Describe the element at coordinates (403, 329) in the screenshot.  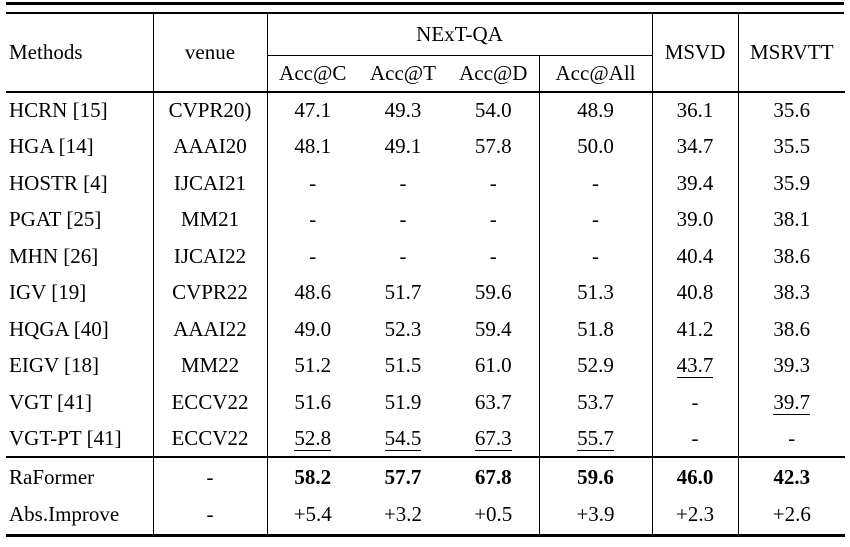
I see `value-cell: 52.3` at that location.